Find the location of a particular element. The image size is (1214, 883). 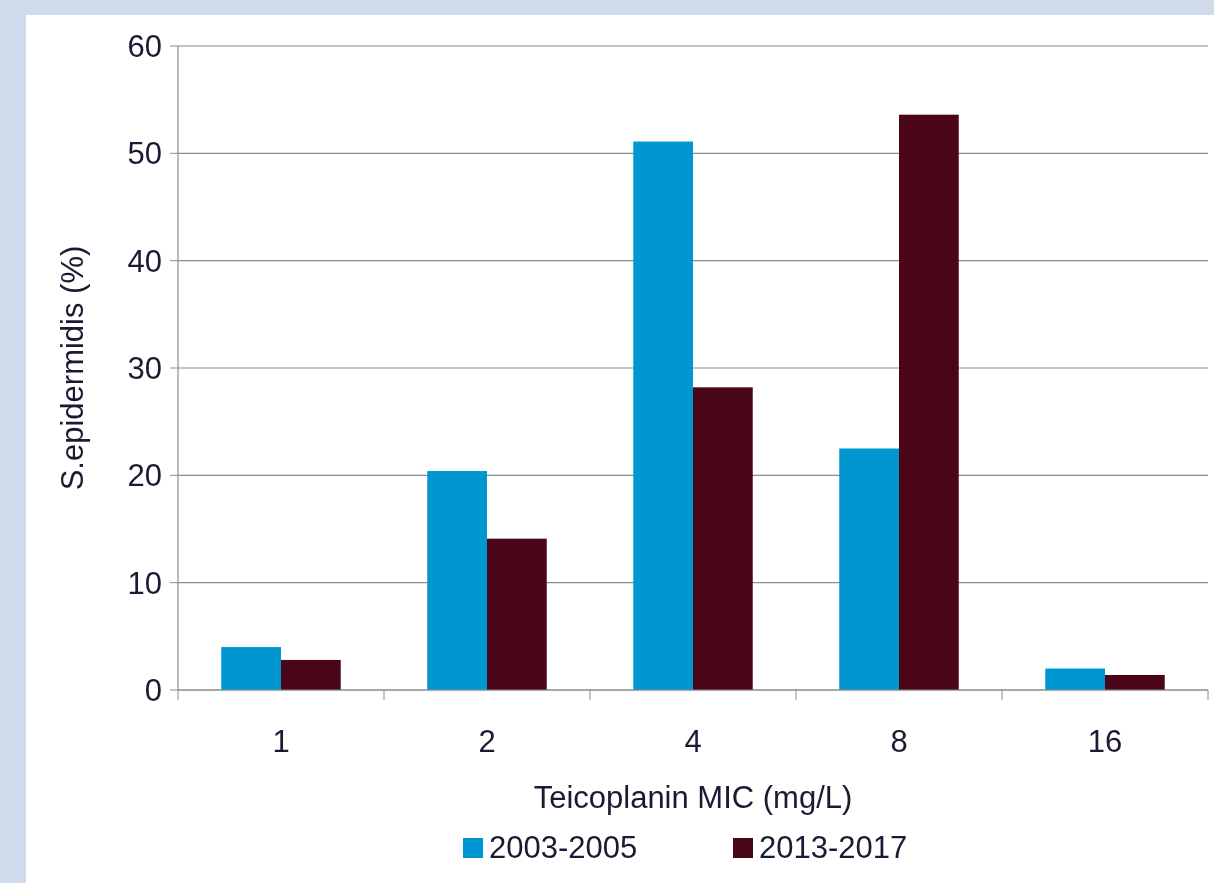

y-tick-label: 60 is located at coordinates (144, 46).